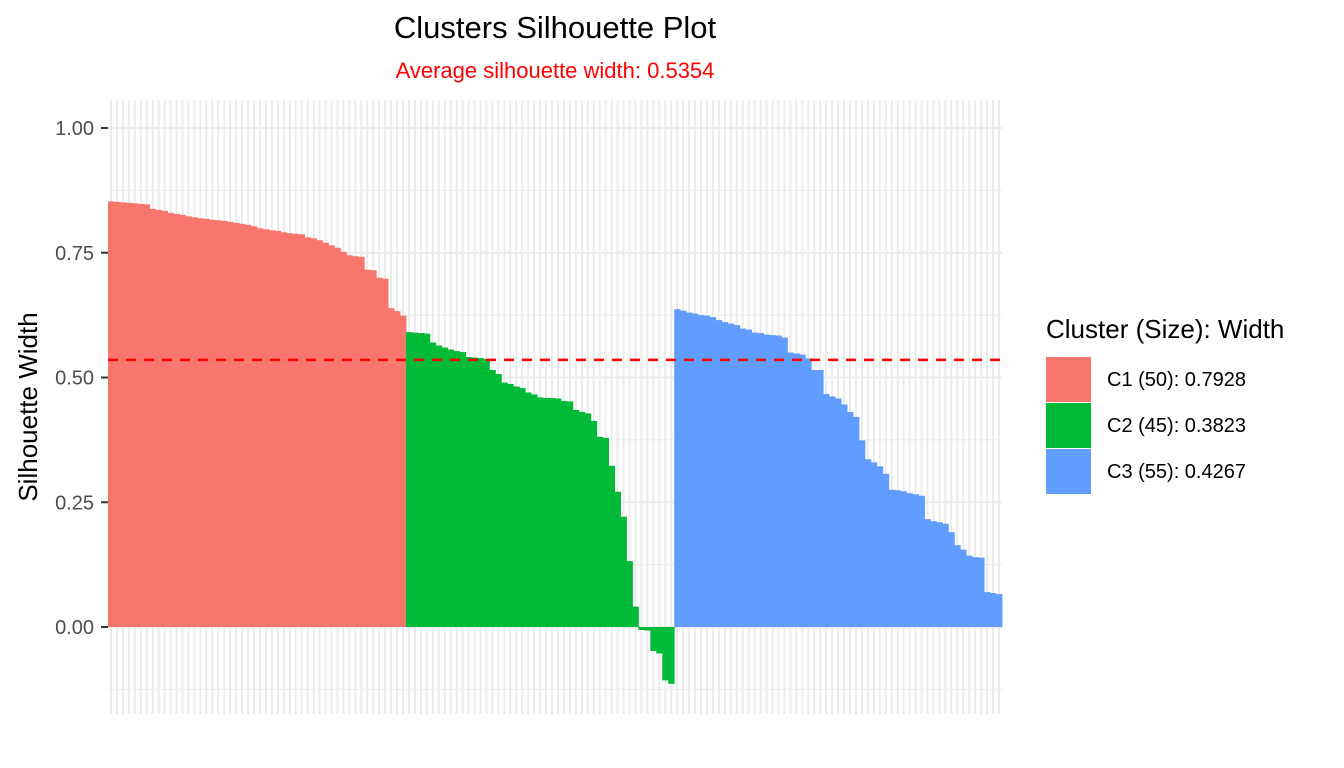  I want to click on chart-title: Clusters Silhouette Plot, so click(555, 27).